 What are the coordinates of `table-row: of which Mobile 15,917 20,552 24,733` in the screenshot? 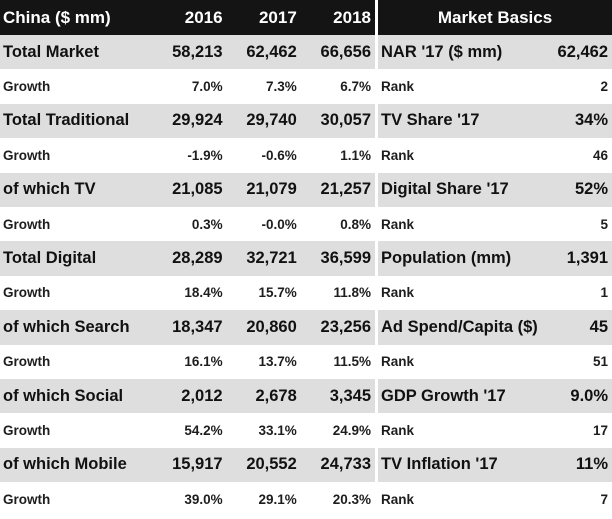 It's located at (187, 465).